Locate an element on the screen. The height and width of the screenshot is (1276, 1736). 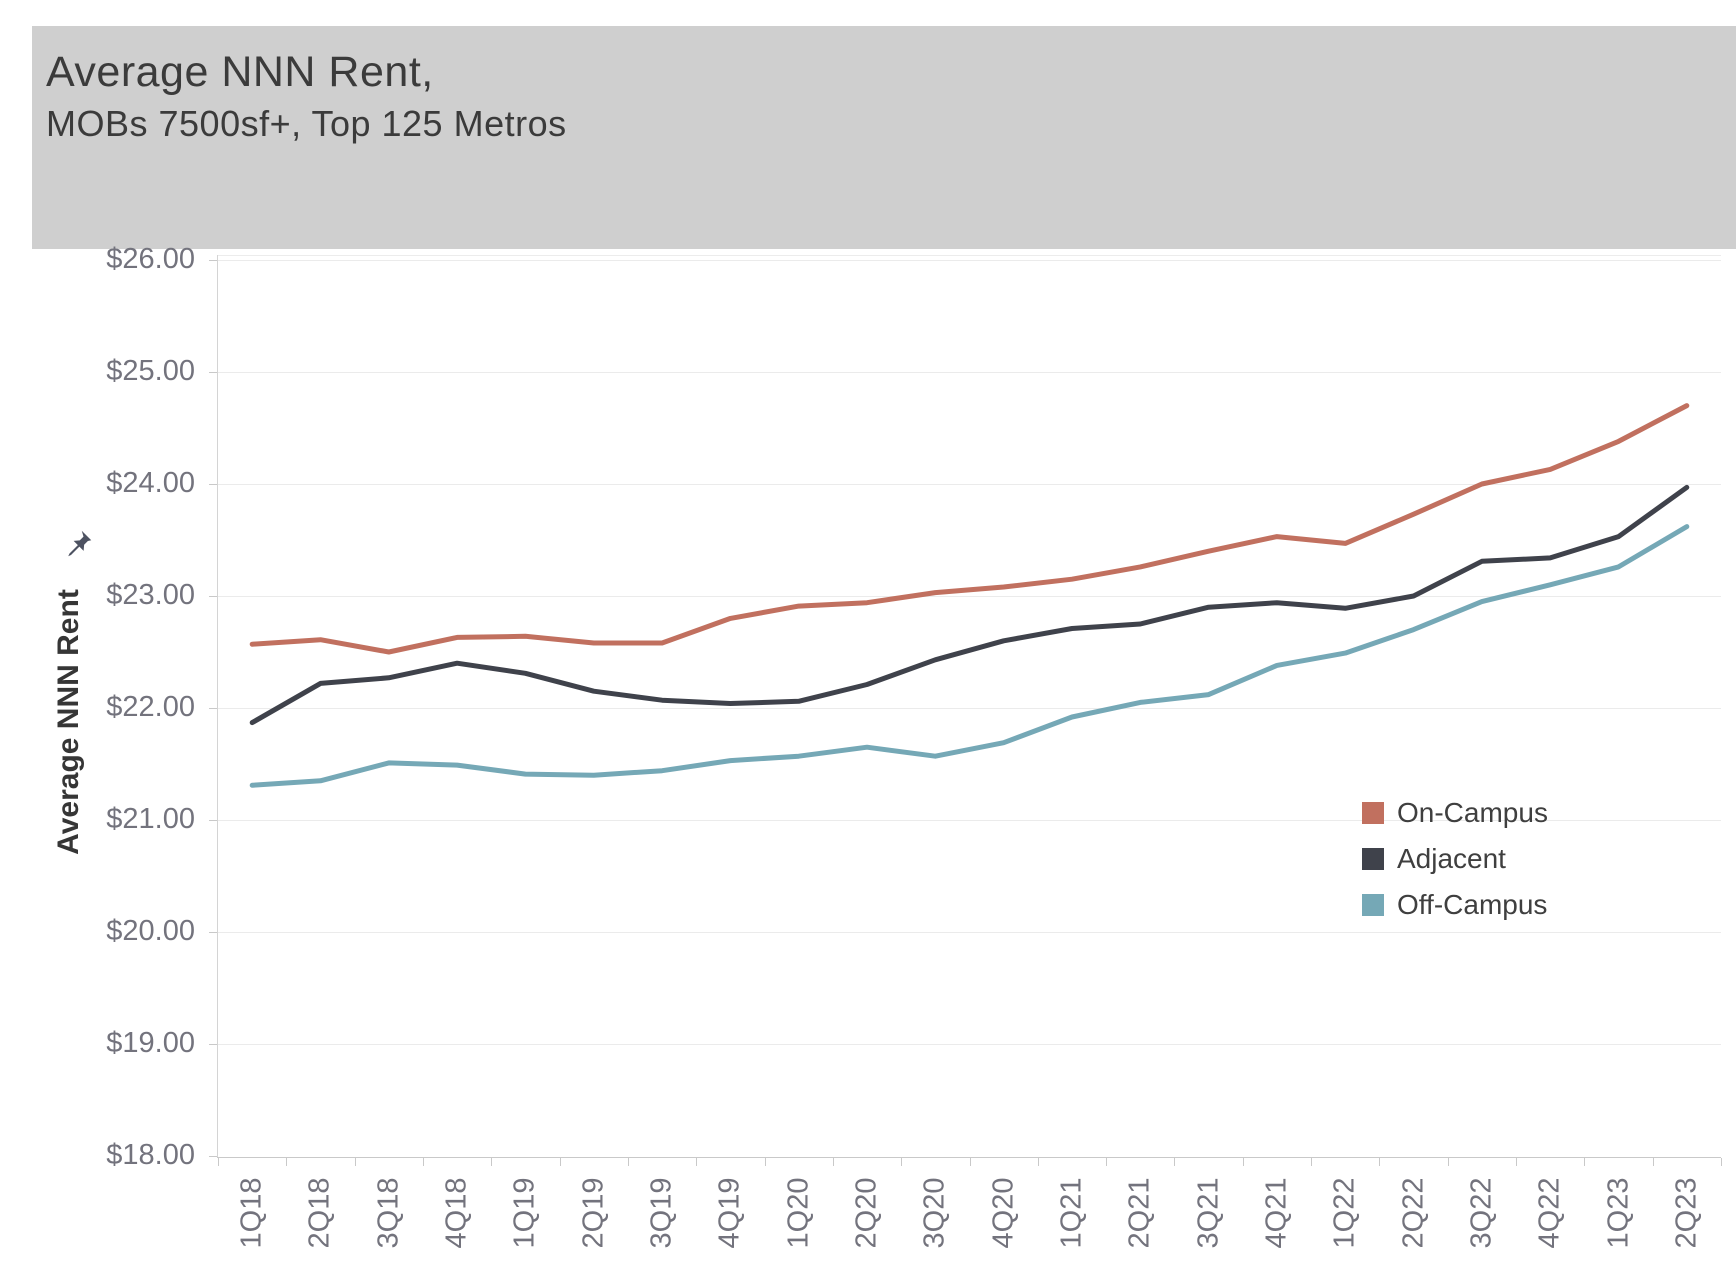
legend: On-Campus Adjacent Off-Campus is located at coordinates (1455, 859).